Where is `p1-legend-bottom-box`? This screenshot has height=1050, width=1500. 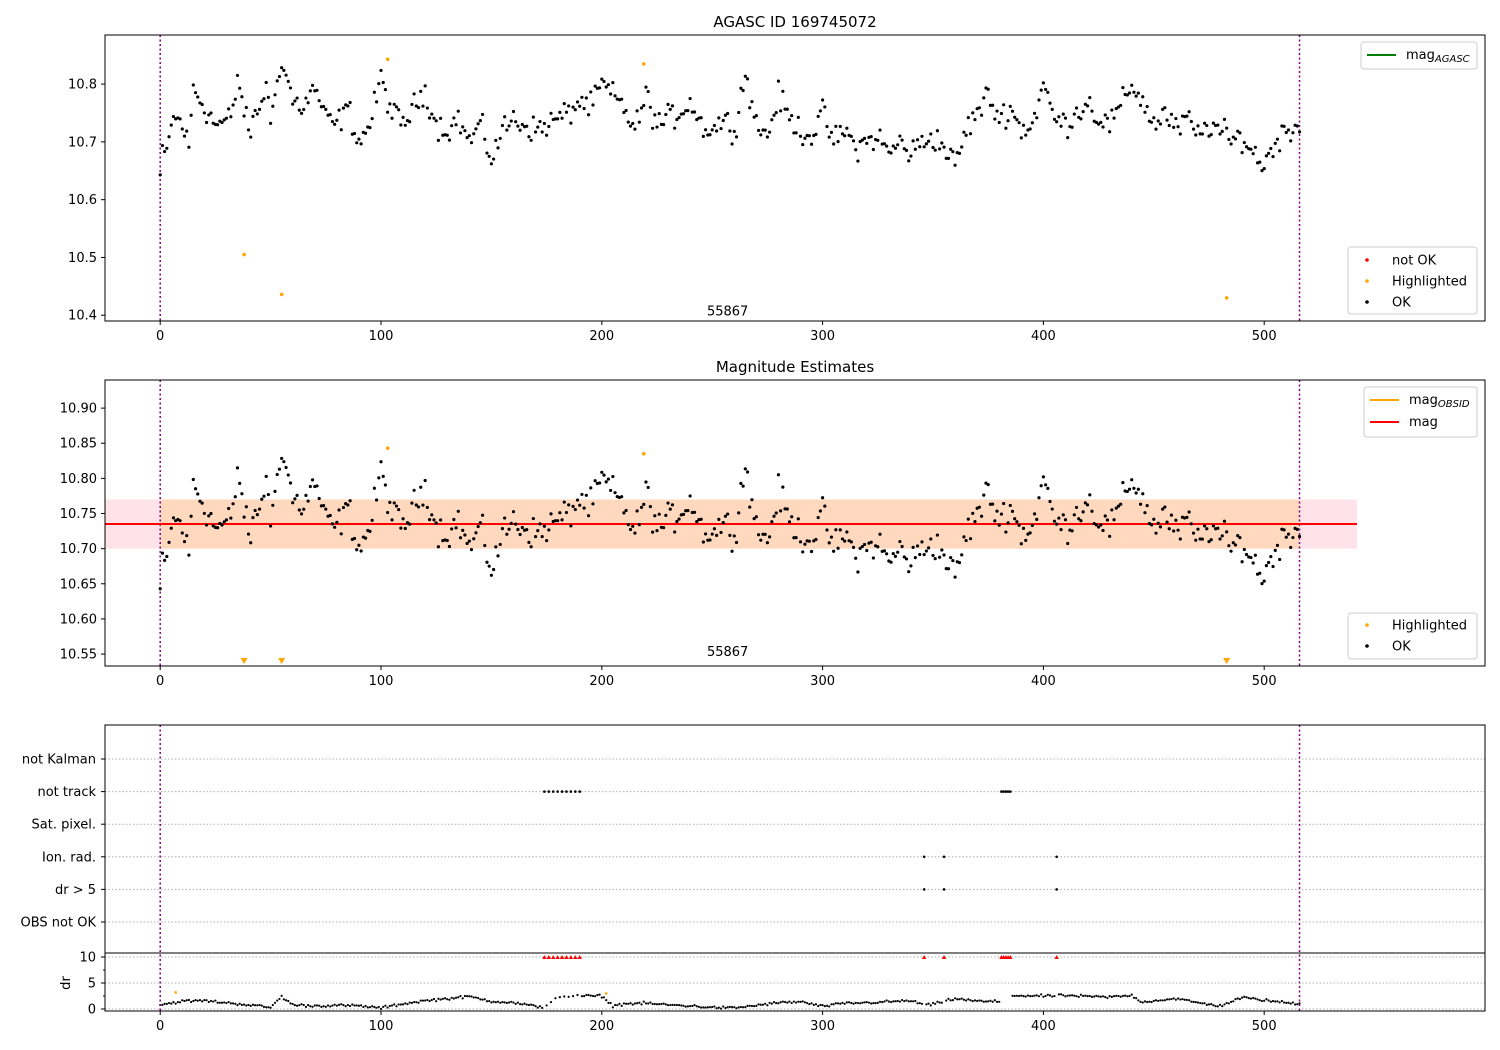
p1-legend-bottom-box is located at coordinates (1412, 280).